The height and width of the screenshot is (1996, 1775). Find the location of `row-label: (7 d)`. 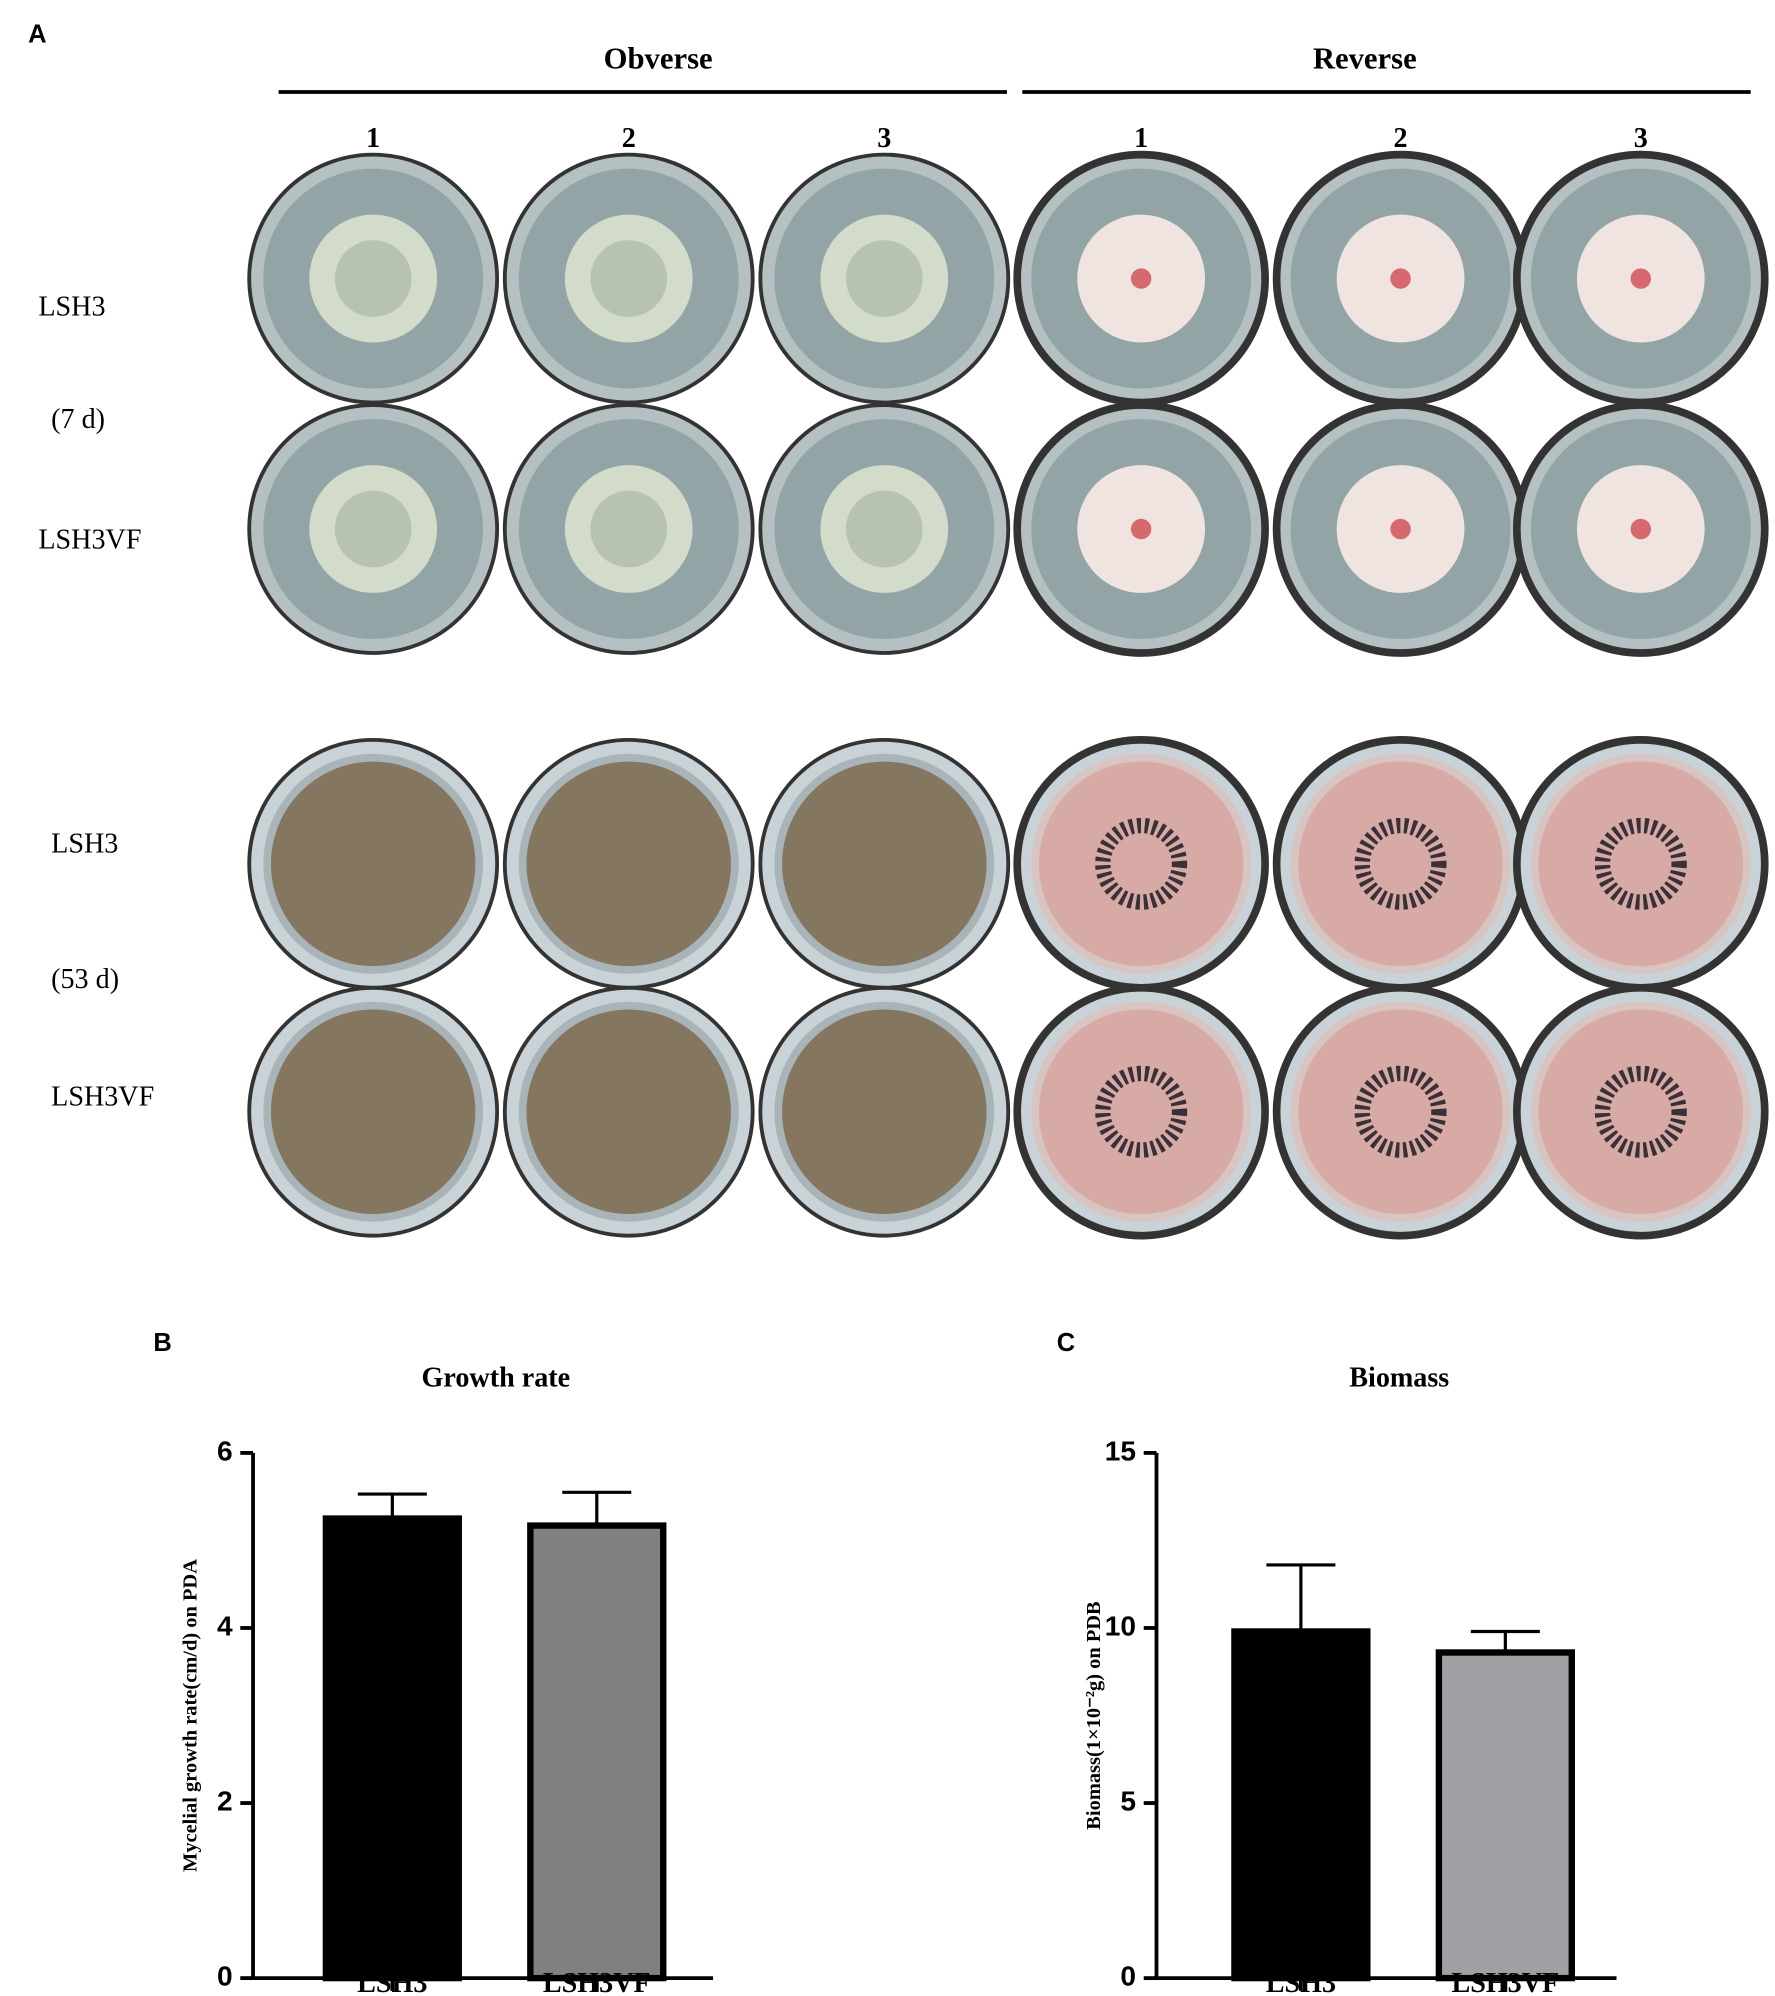

row-label: (7 d) is located at coordinates (78, 419).